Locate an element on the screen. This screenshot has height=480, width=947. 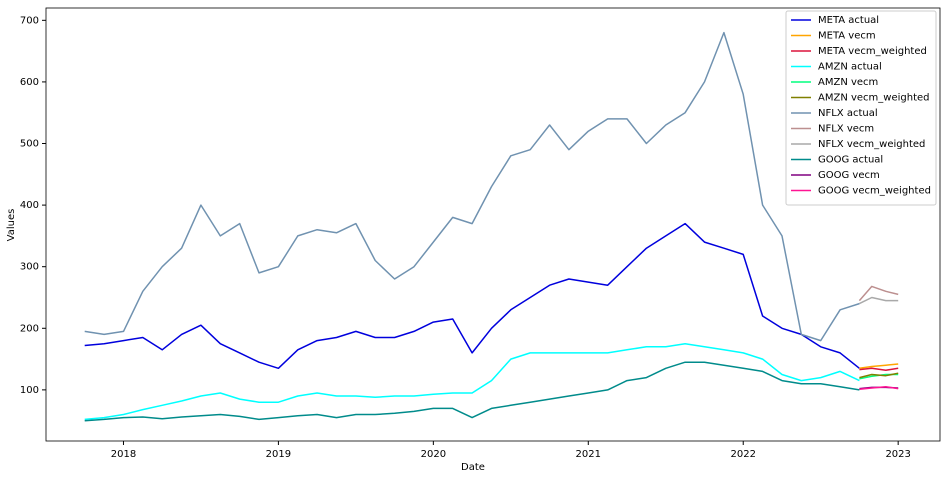
x-tick-label: 2023 is located at coordinates (897, 454).